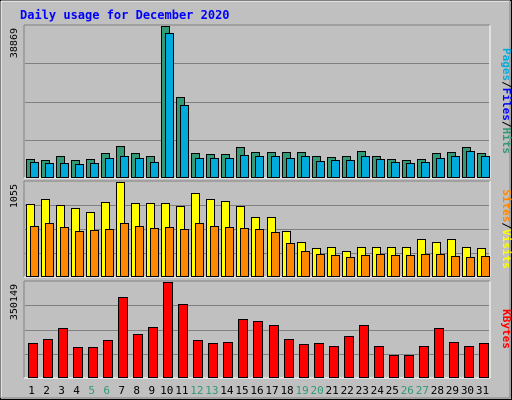 This screenshot has height=400, width=512. What do you see at coordinates (407, 390) in the screenshot?
I see `x-tick-label-day-26: 26` at bounding box center [407, 390].